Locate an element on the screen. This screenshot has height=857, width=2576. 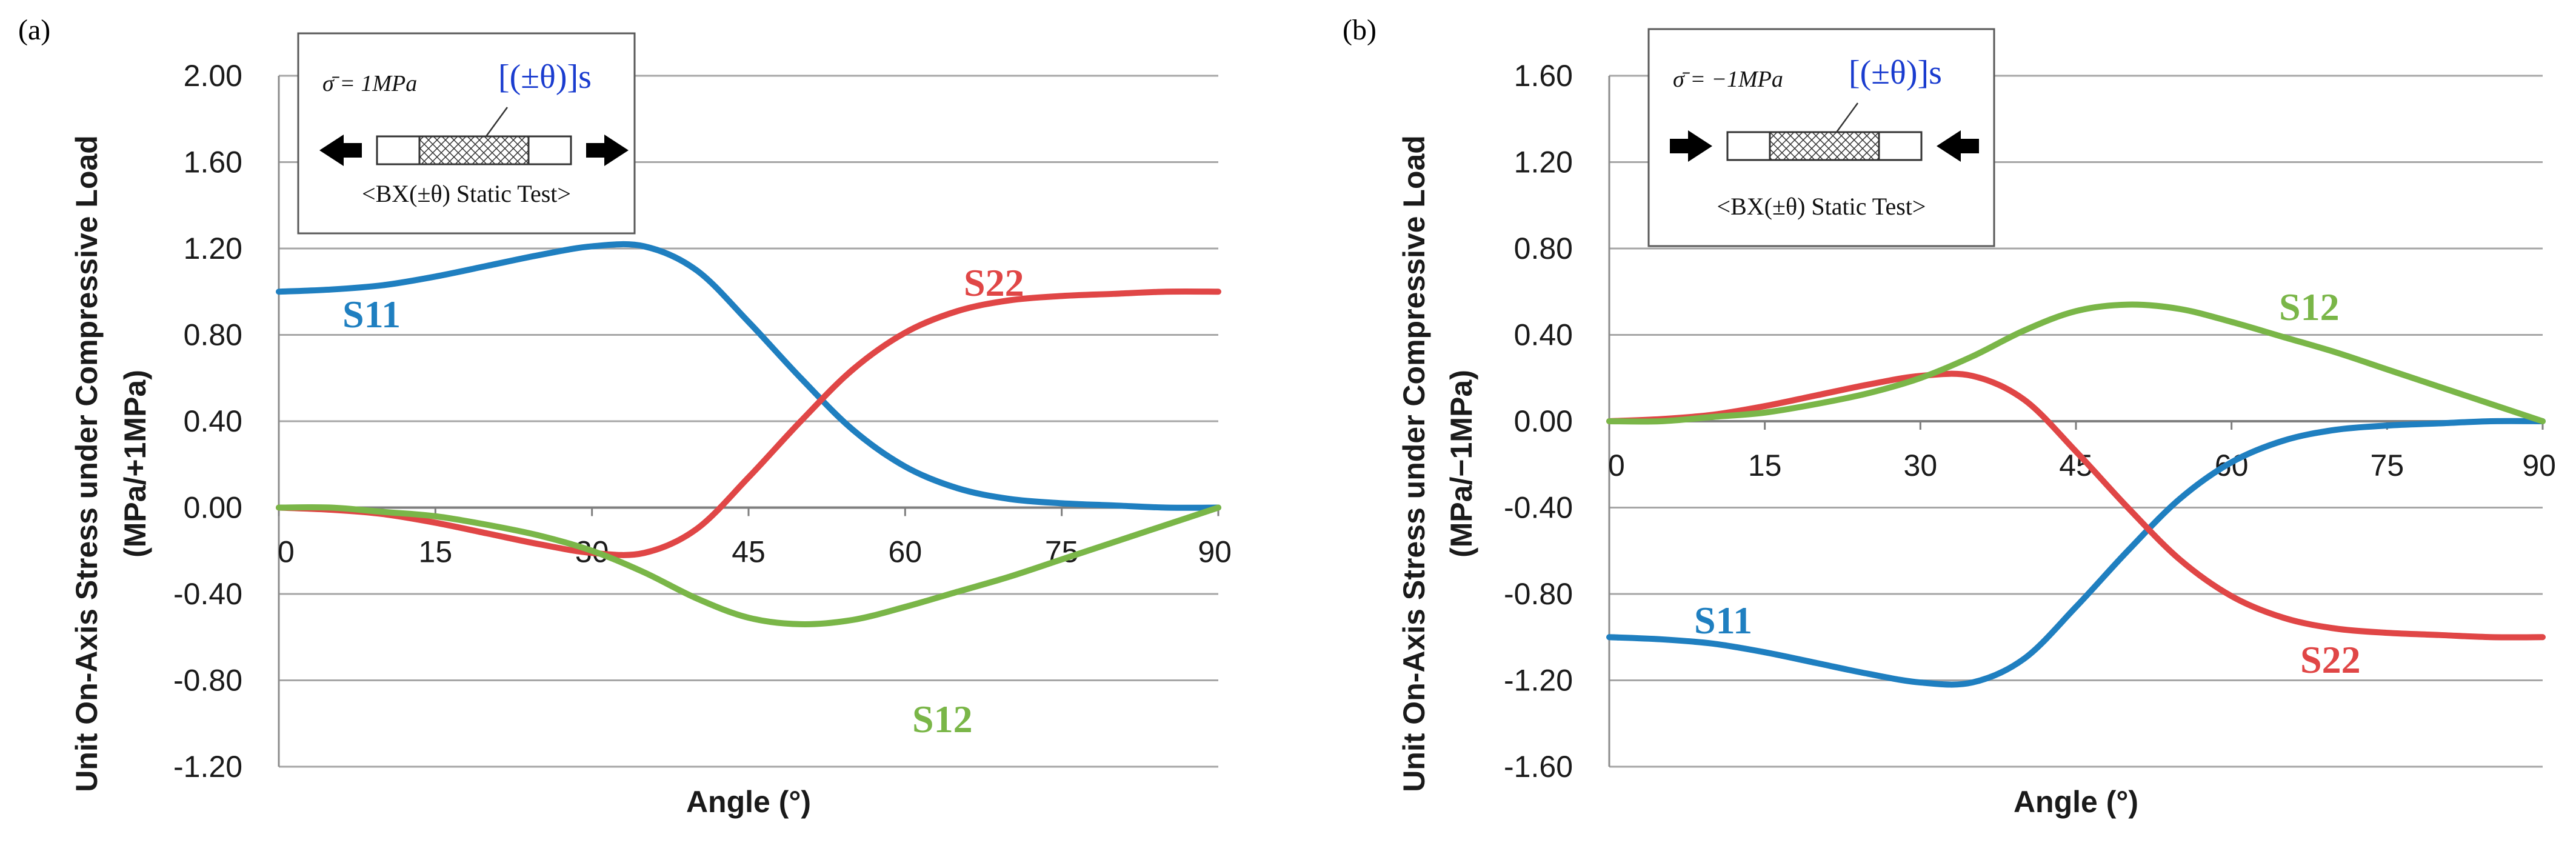
x-tick-label: 45 is located at coordinates (749, 552).